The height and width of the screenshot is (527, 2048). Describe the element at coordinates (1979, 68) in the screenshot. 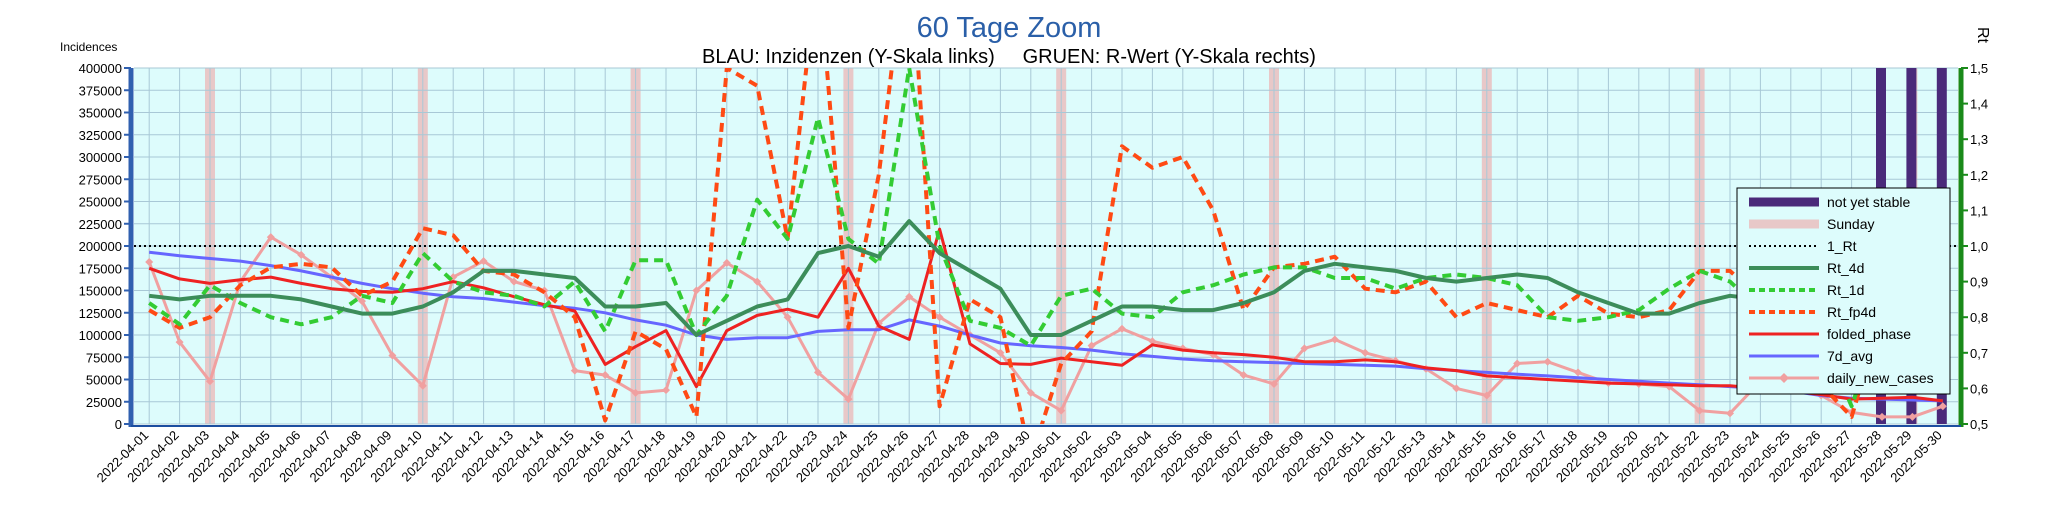

I see `right-tick-label: 1,5` at that location.